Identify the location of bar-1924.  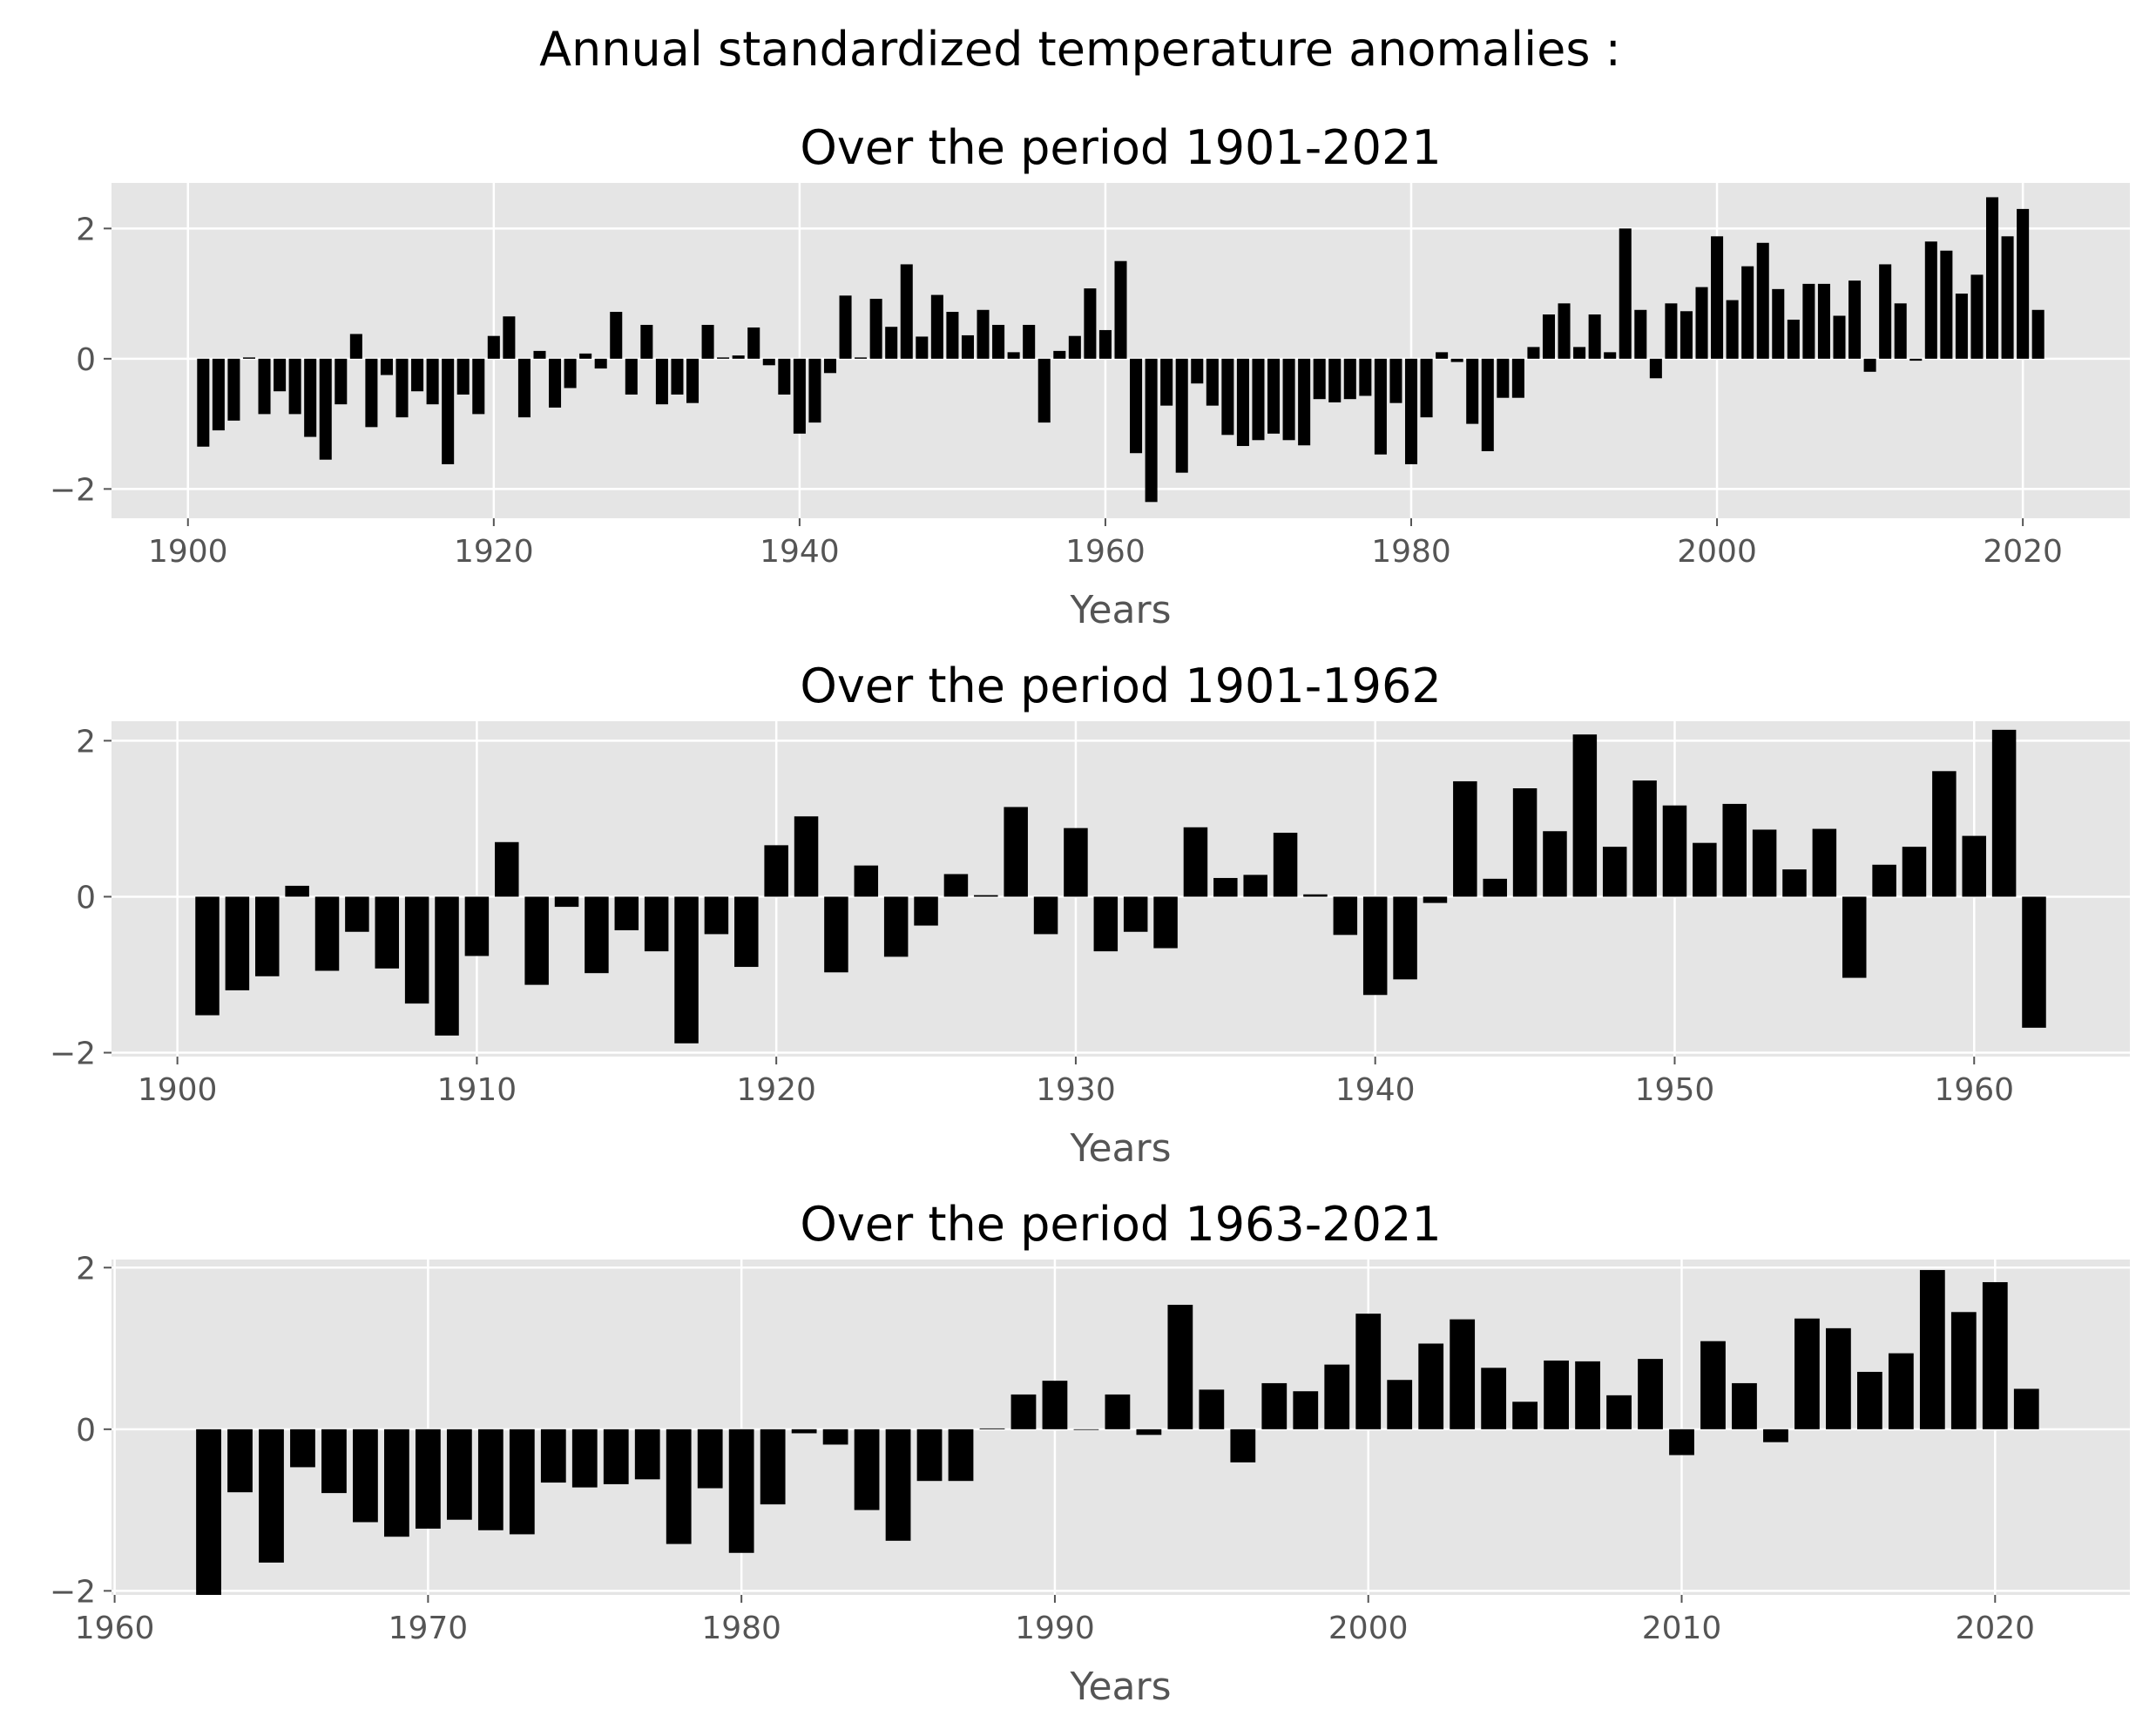
(555, 383).